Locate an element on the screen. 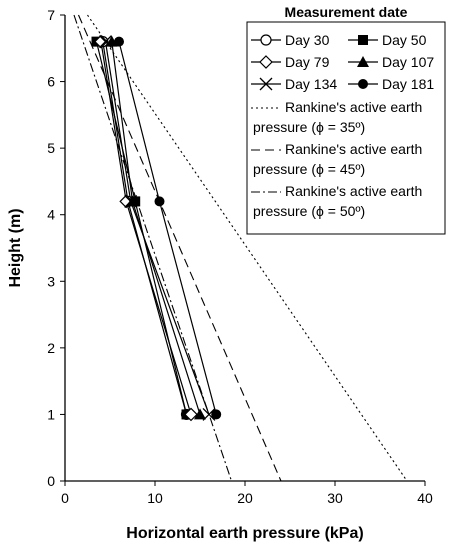 This screenshot has width=450, height=550. legend-label-day-107: Day 107 is located at coordinates (408, 62).